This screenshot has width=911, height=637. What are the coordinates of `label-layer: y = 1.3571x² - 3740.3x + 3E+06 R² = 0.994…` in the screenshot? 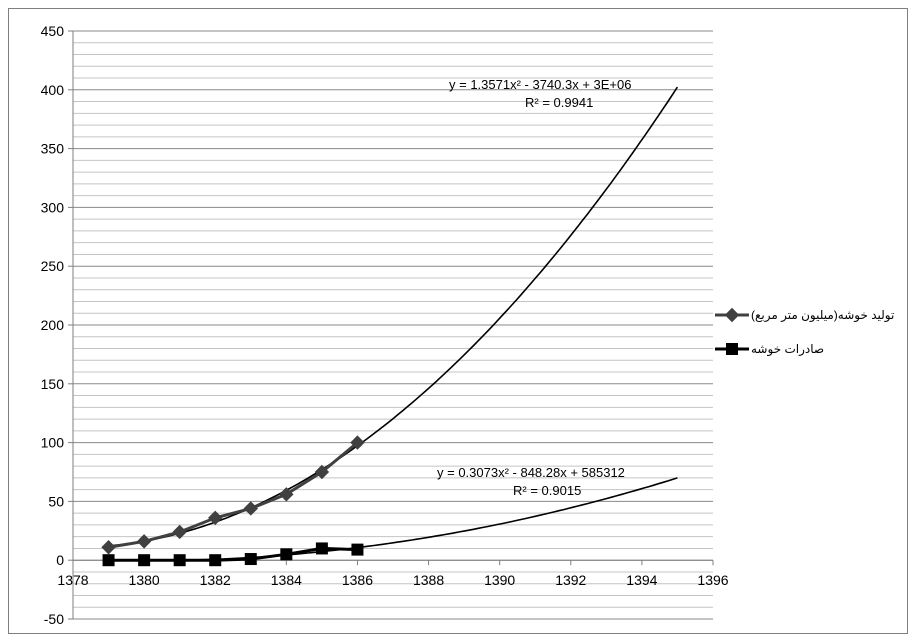 It's located at (534, 287).